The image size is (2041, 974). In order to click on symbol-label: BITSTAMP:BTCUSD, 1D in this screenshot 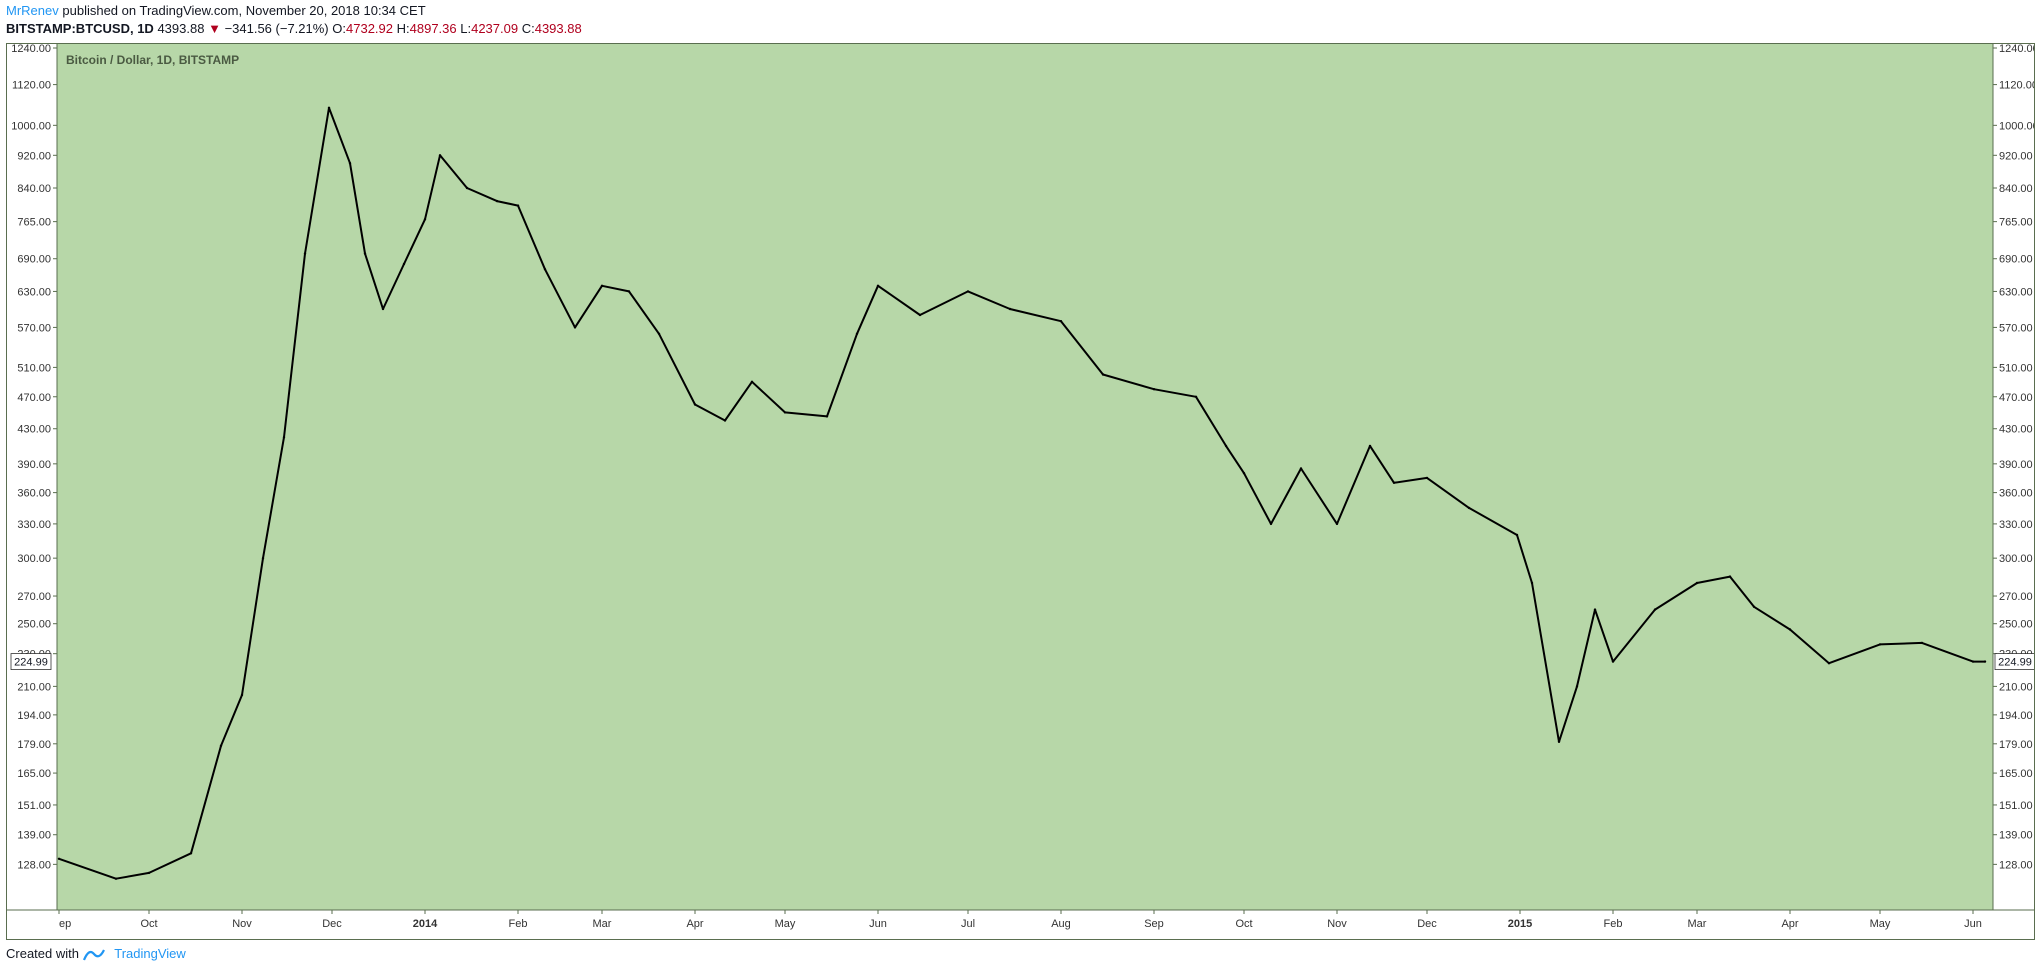, I will do `click(80, 28)`.